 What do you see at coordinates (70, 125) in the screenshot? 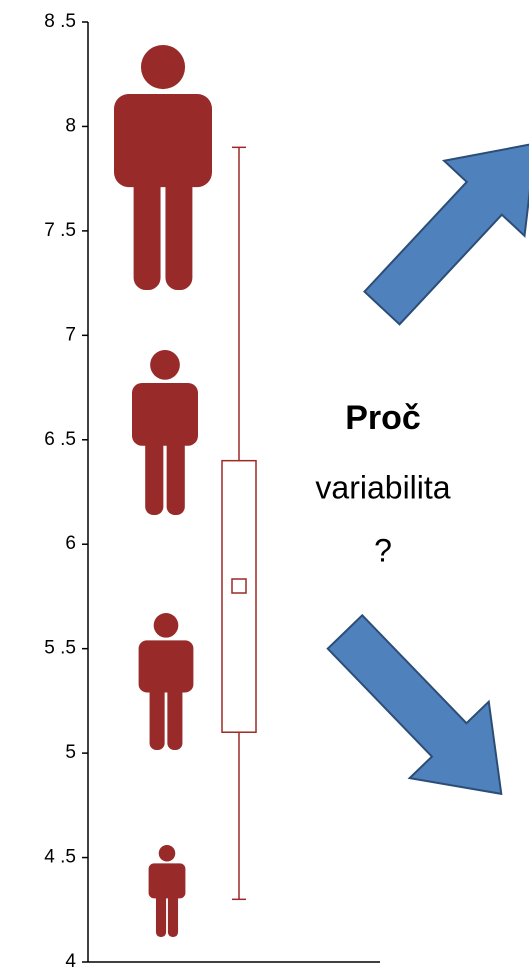
I see `y-tick-label: 8` at bounding box center [70, 125].